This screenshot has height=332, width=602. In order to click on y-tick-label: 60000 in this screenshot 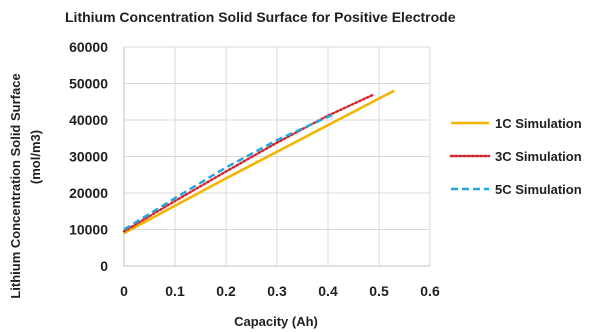, I will do `click(88, 47)`.